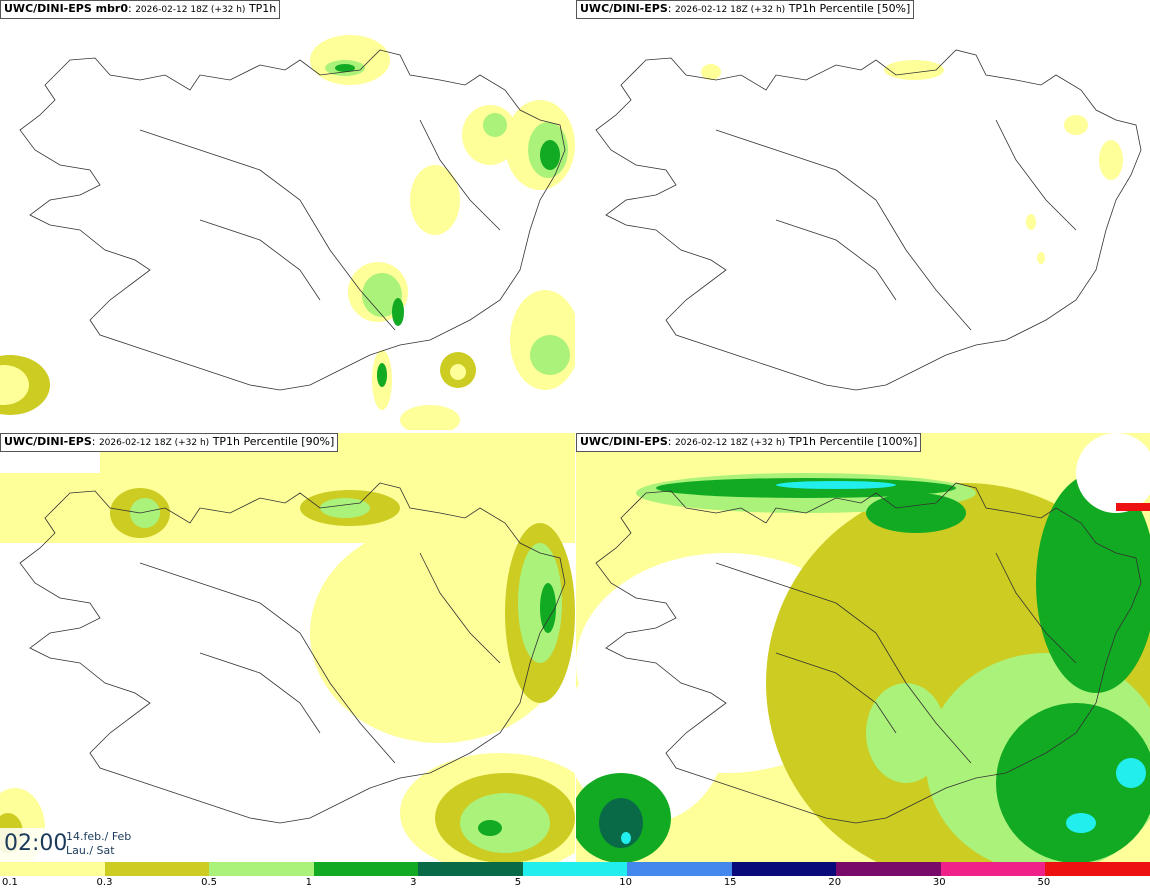 The height and width of the screenshot is (891, 1150). Describe the element at coordinates (939, 882) in the screenshot. I see `legend-label: 30` at that location.